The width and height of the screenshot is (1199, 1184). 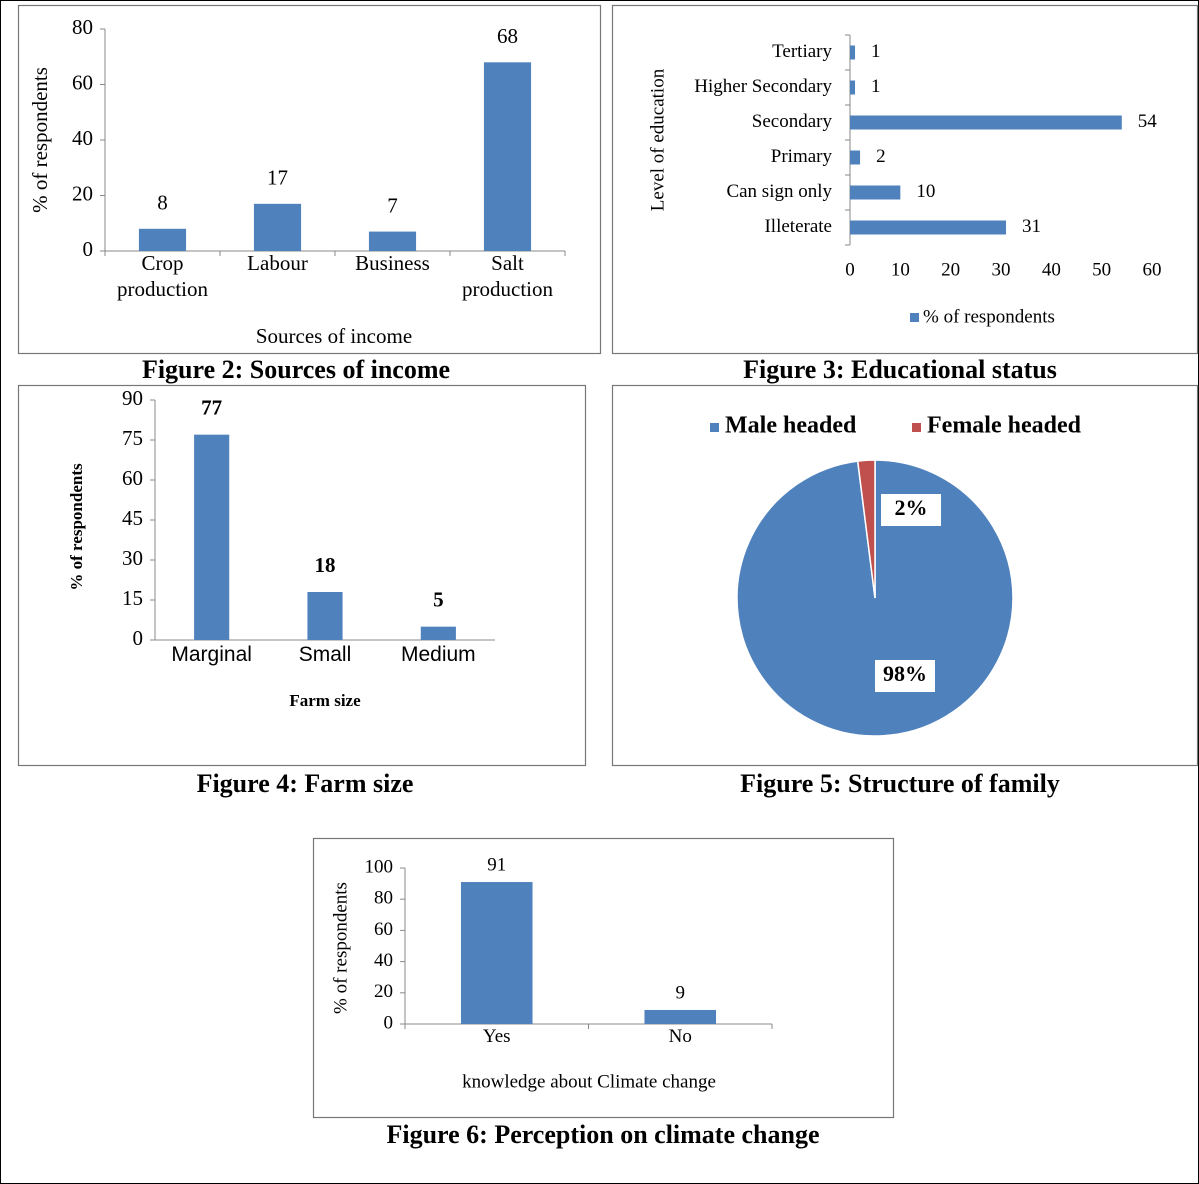 I want to click on x-tick-label-box: Yes, so click(x=496, y=1036).